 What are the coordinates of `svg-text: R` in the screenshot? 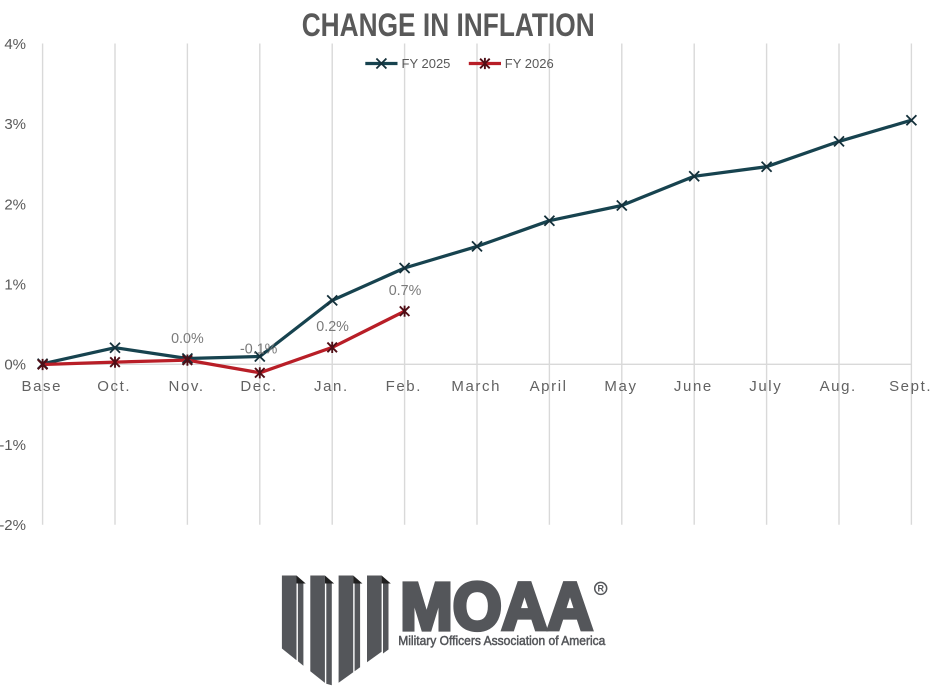 It's located at (600, 589).